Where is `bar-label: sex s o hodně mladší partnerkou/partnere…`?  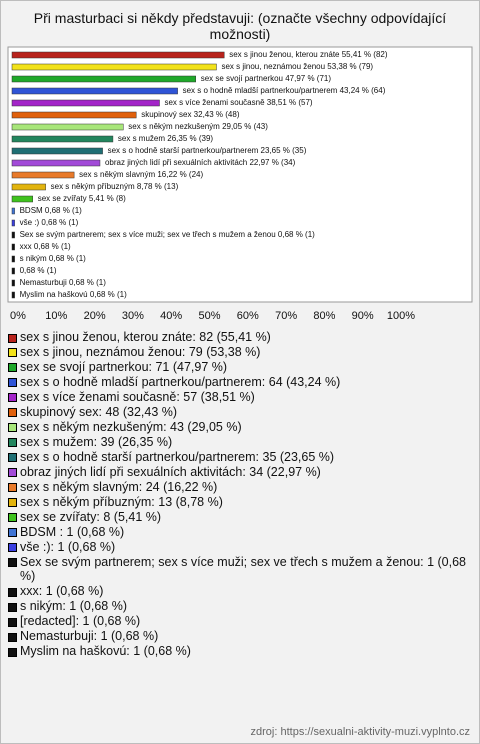
bar-label: sex s o hodně mladší partnerkou/partnere… is located at coordinates (284, 90).